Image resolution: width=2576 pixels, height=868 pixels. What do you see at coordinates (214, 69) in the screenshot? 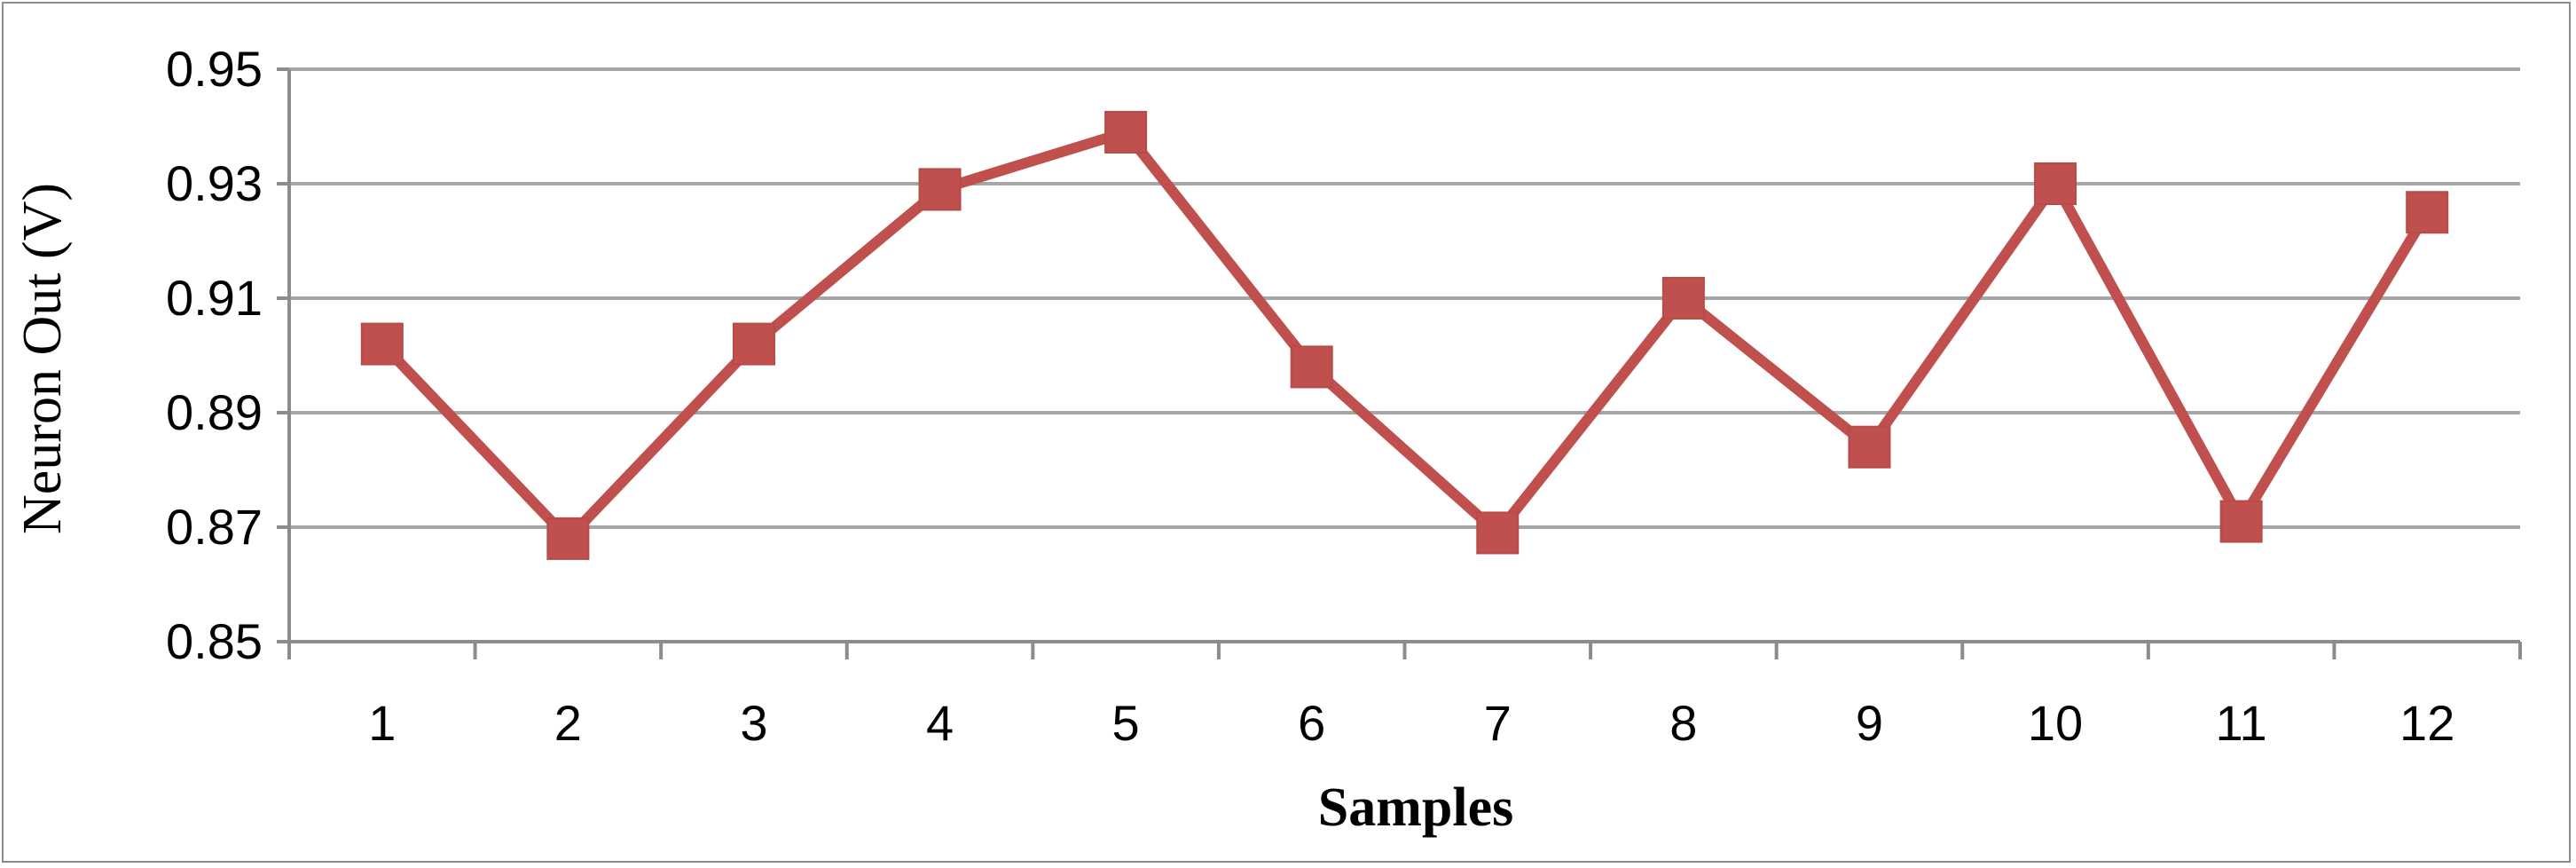
I see `y-tick-label: 0.95` at bounding box center [214, 69].